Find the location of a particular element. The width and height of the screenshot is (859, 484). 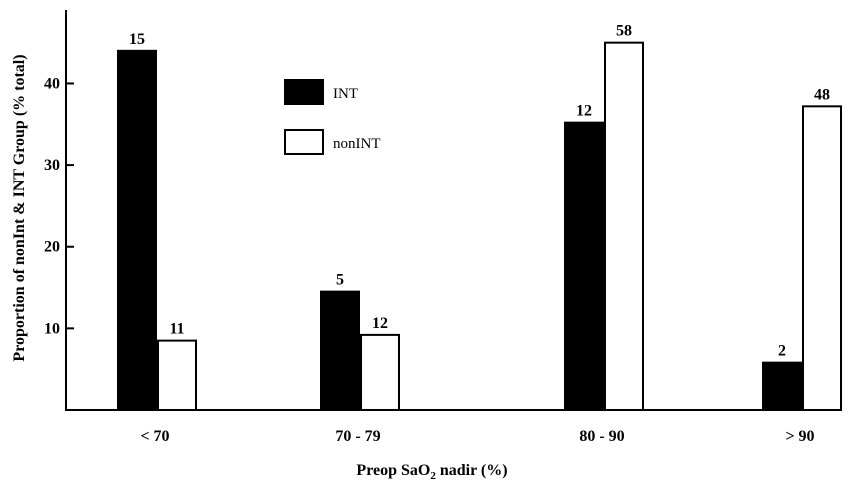

data-label: 11 is located at coordinates (176, 329).